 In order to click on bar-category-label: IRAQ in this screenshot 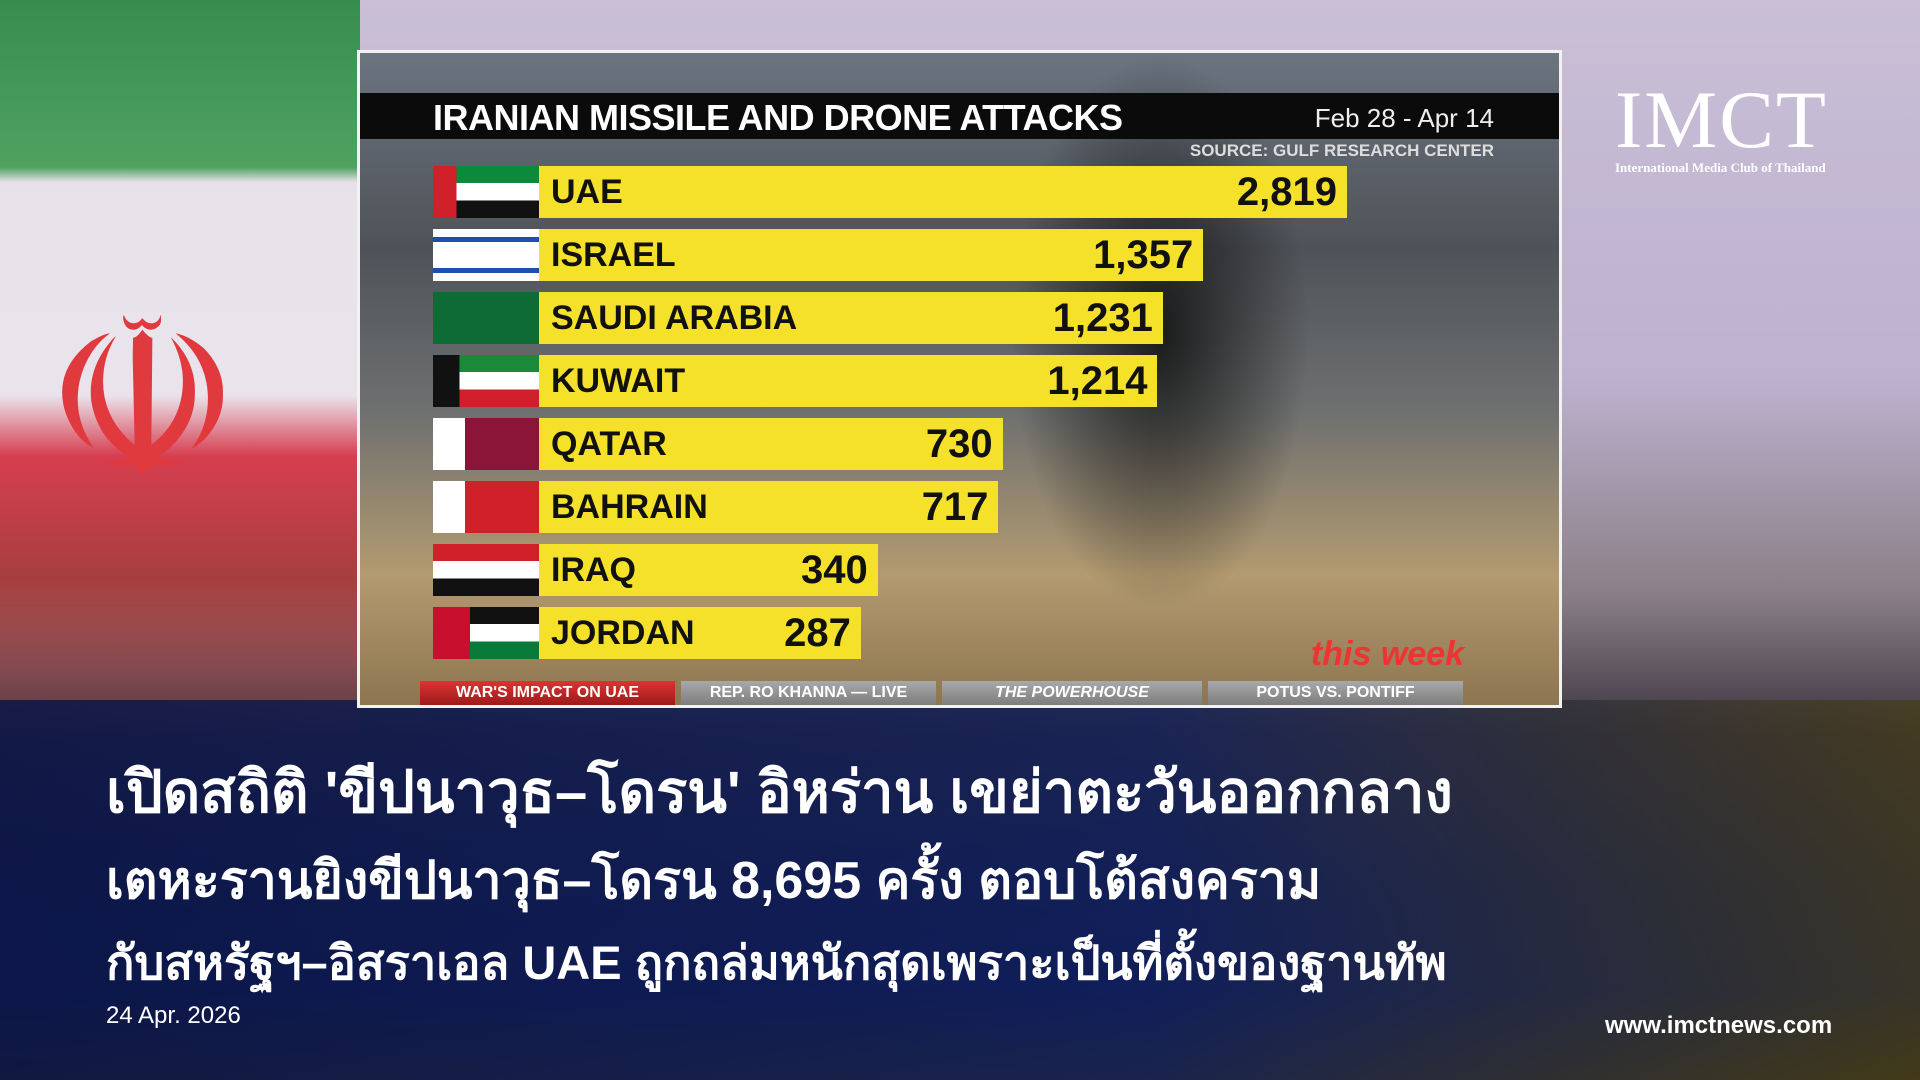, I will do `click(593, 569)`.